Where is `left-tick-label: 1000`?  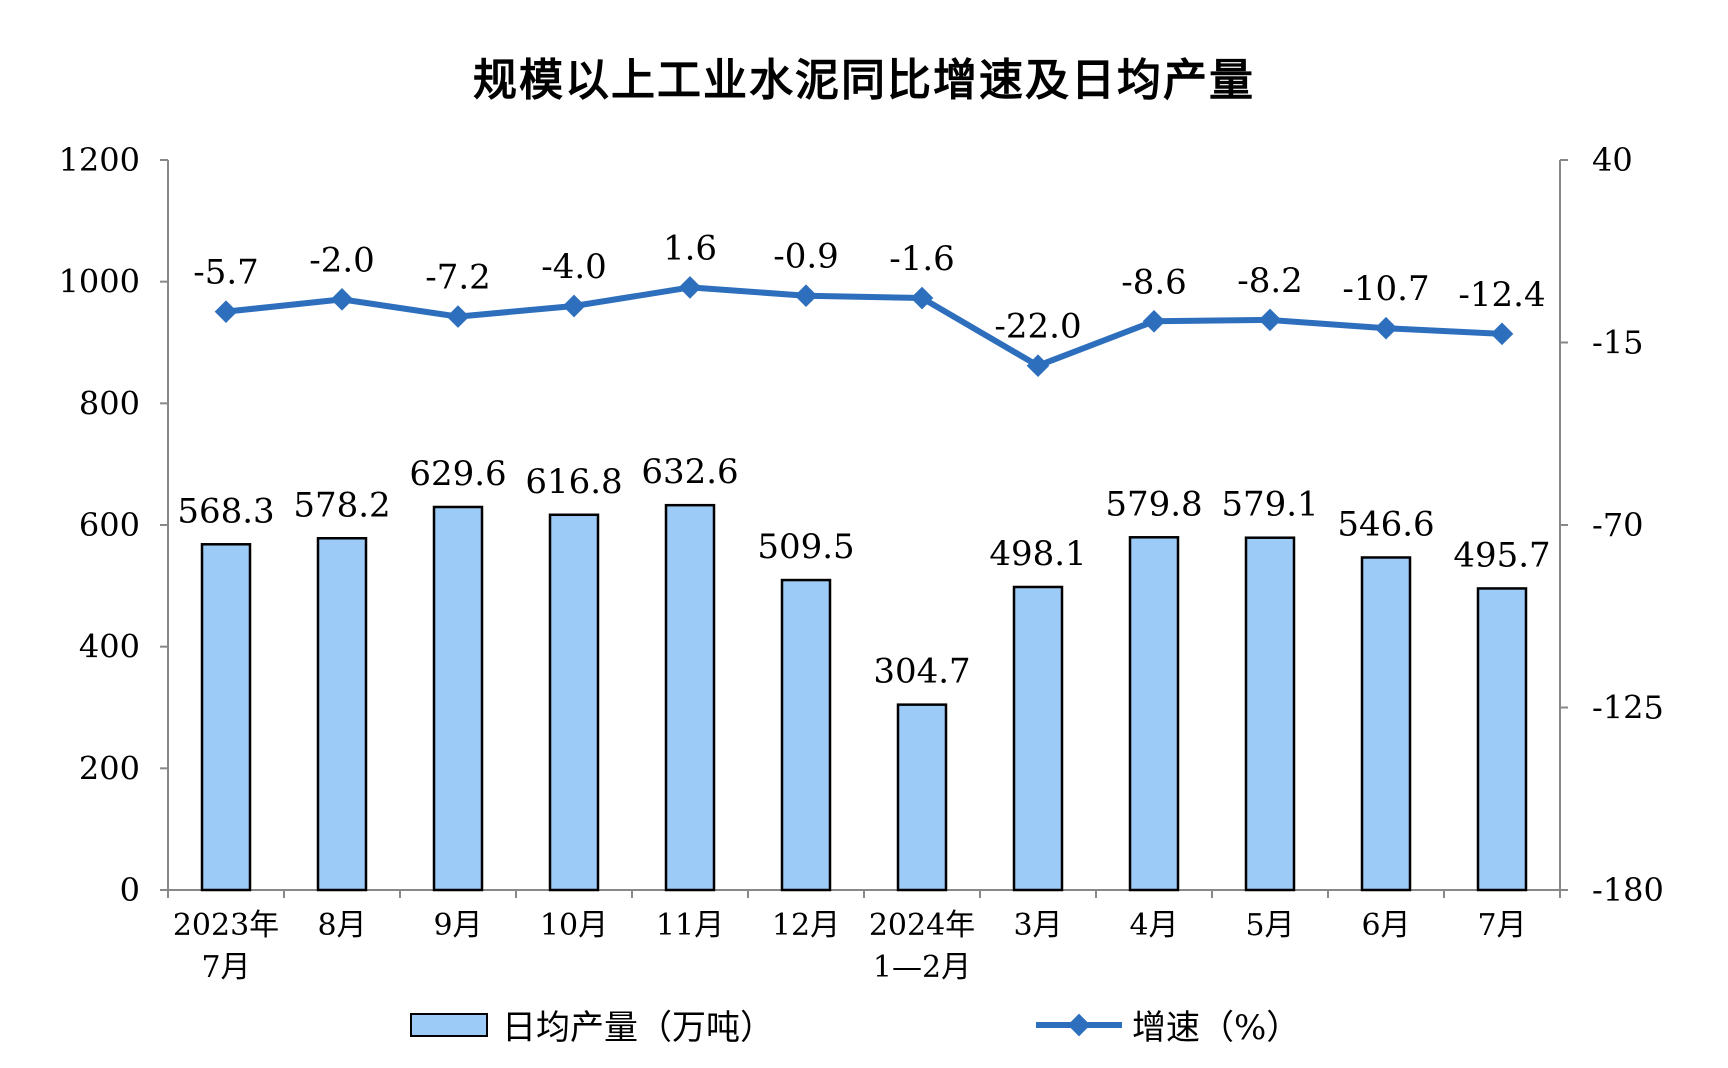
left-tick-label: 1000 is located at coordinates (99, 282).